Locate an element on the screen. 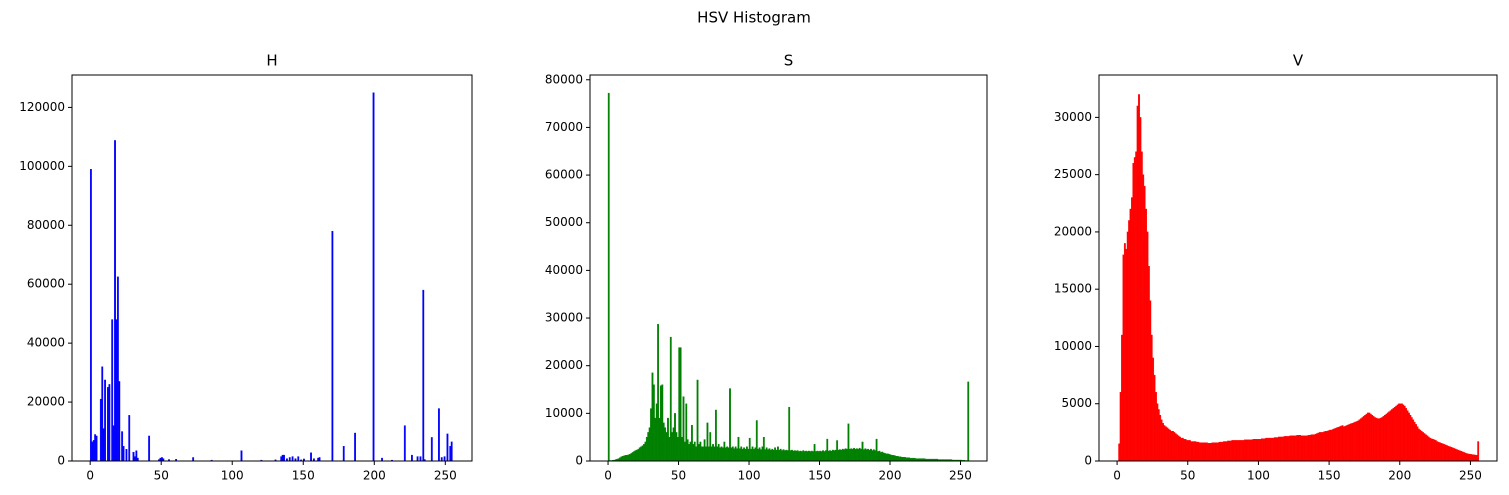  y-tick-label: 0 is located at coordinates (1088, 461).